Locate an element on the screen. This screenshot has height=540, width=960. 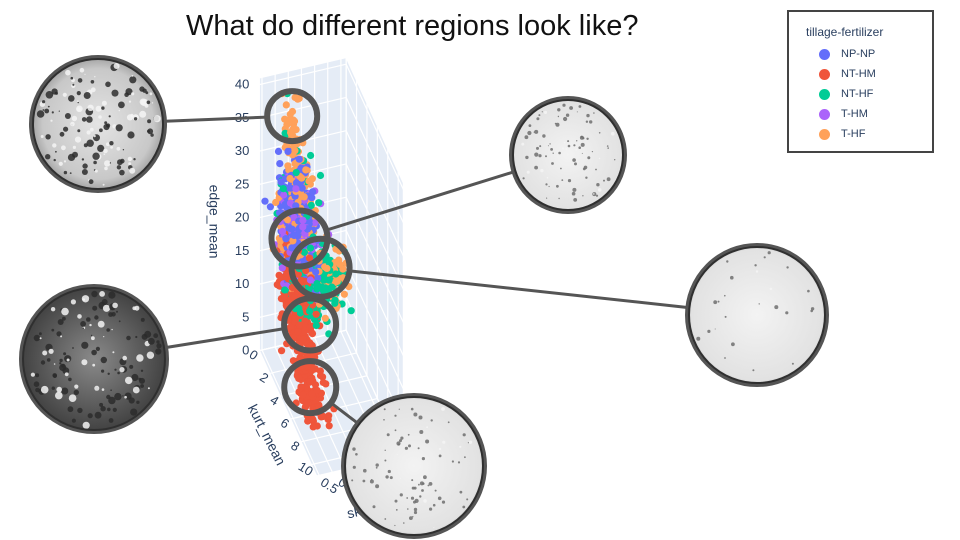
legend-item-t-hm: T-HM is located at coordinates (843, 114).